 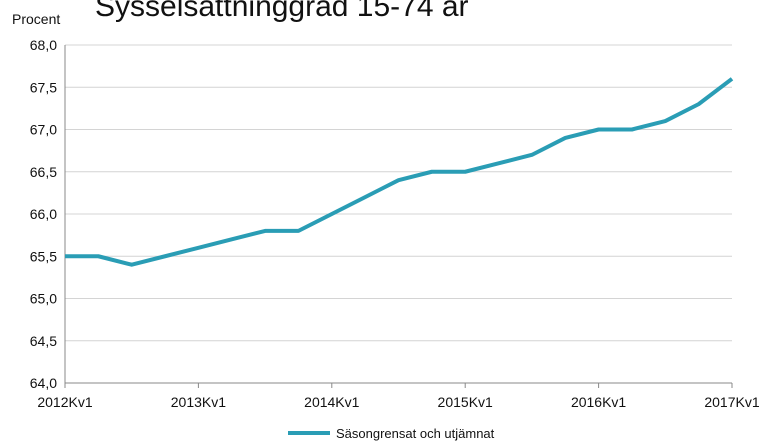 What do you see at coordinates (64, 402) in the screenshot?
I see `x-tick-label: 2012Kv1` at bounding box center [64, 402].